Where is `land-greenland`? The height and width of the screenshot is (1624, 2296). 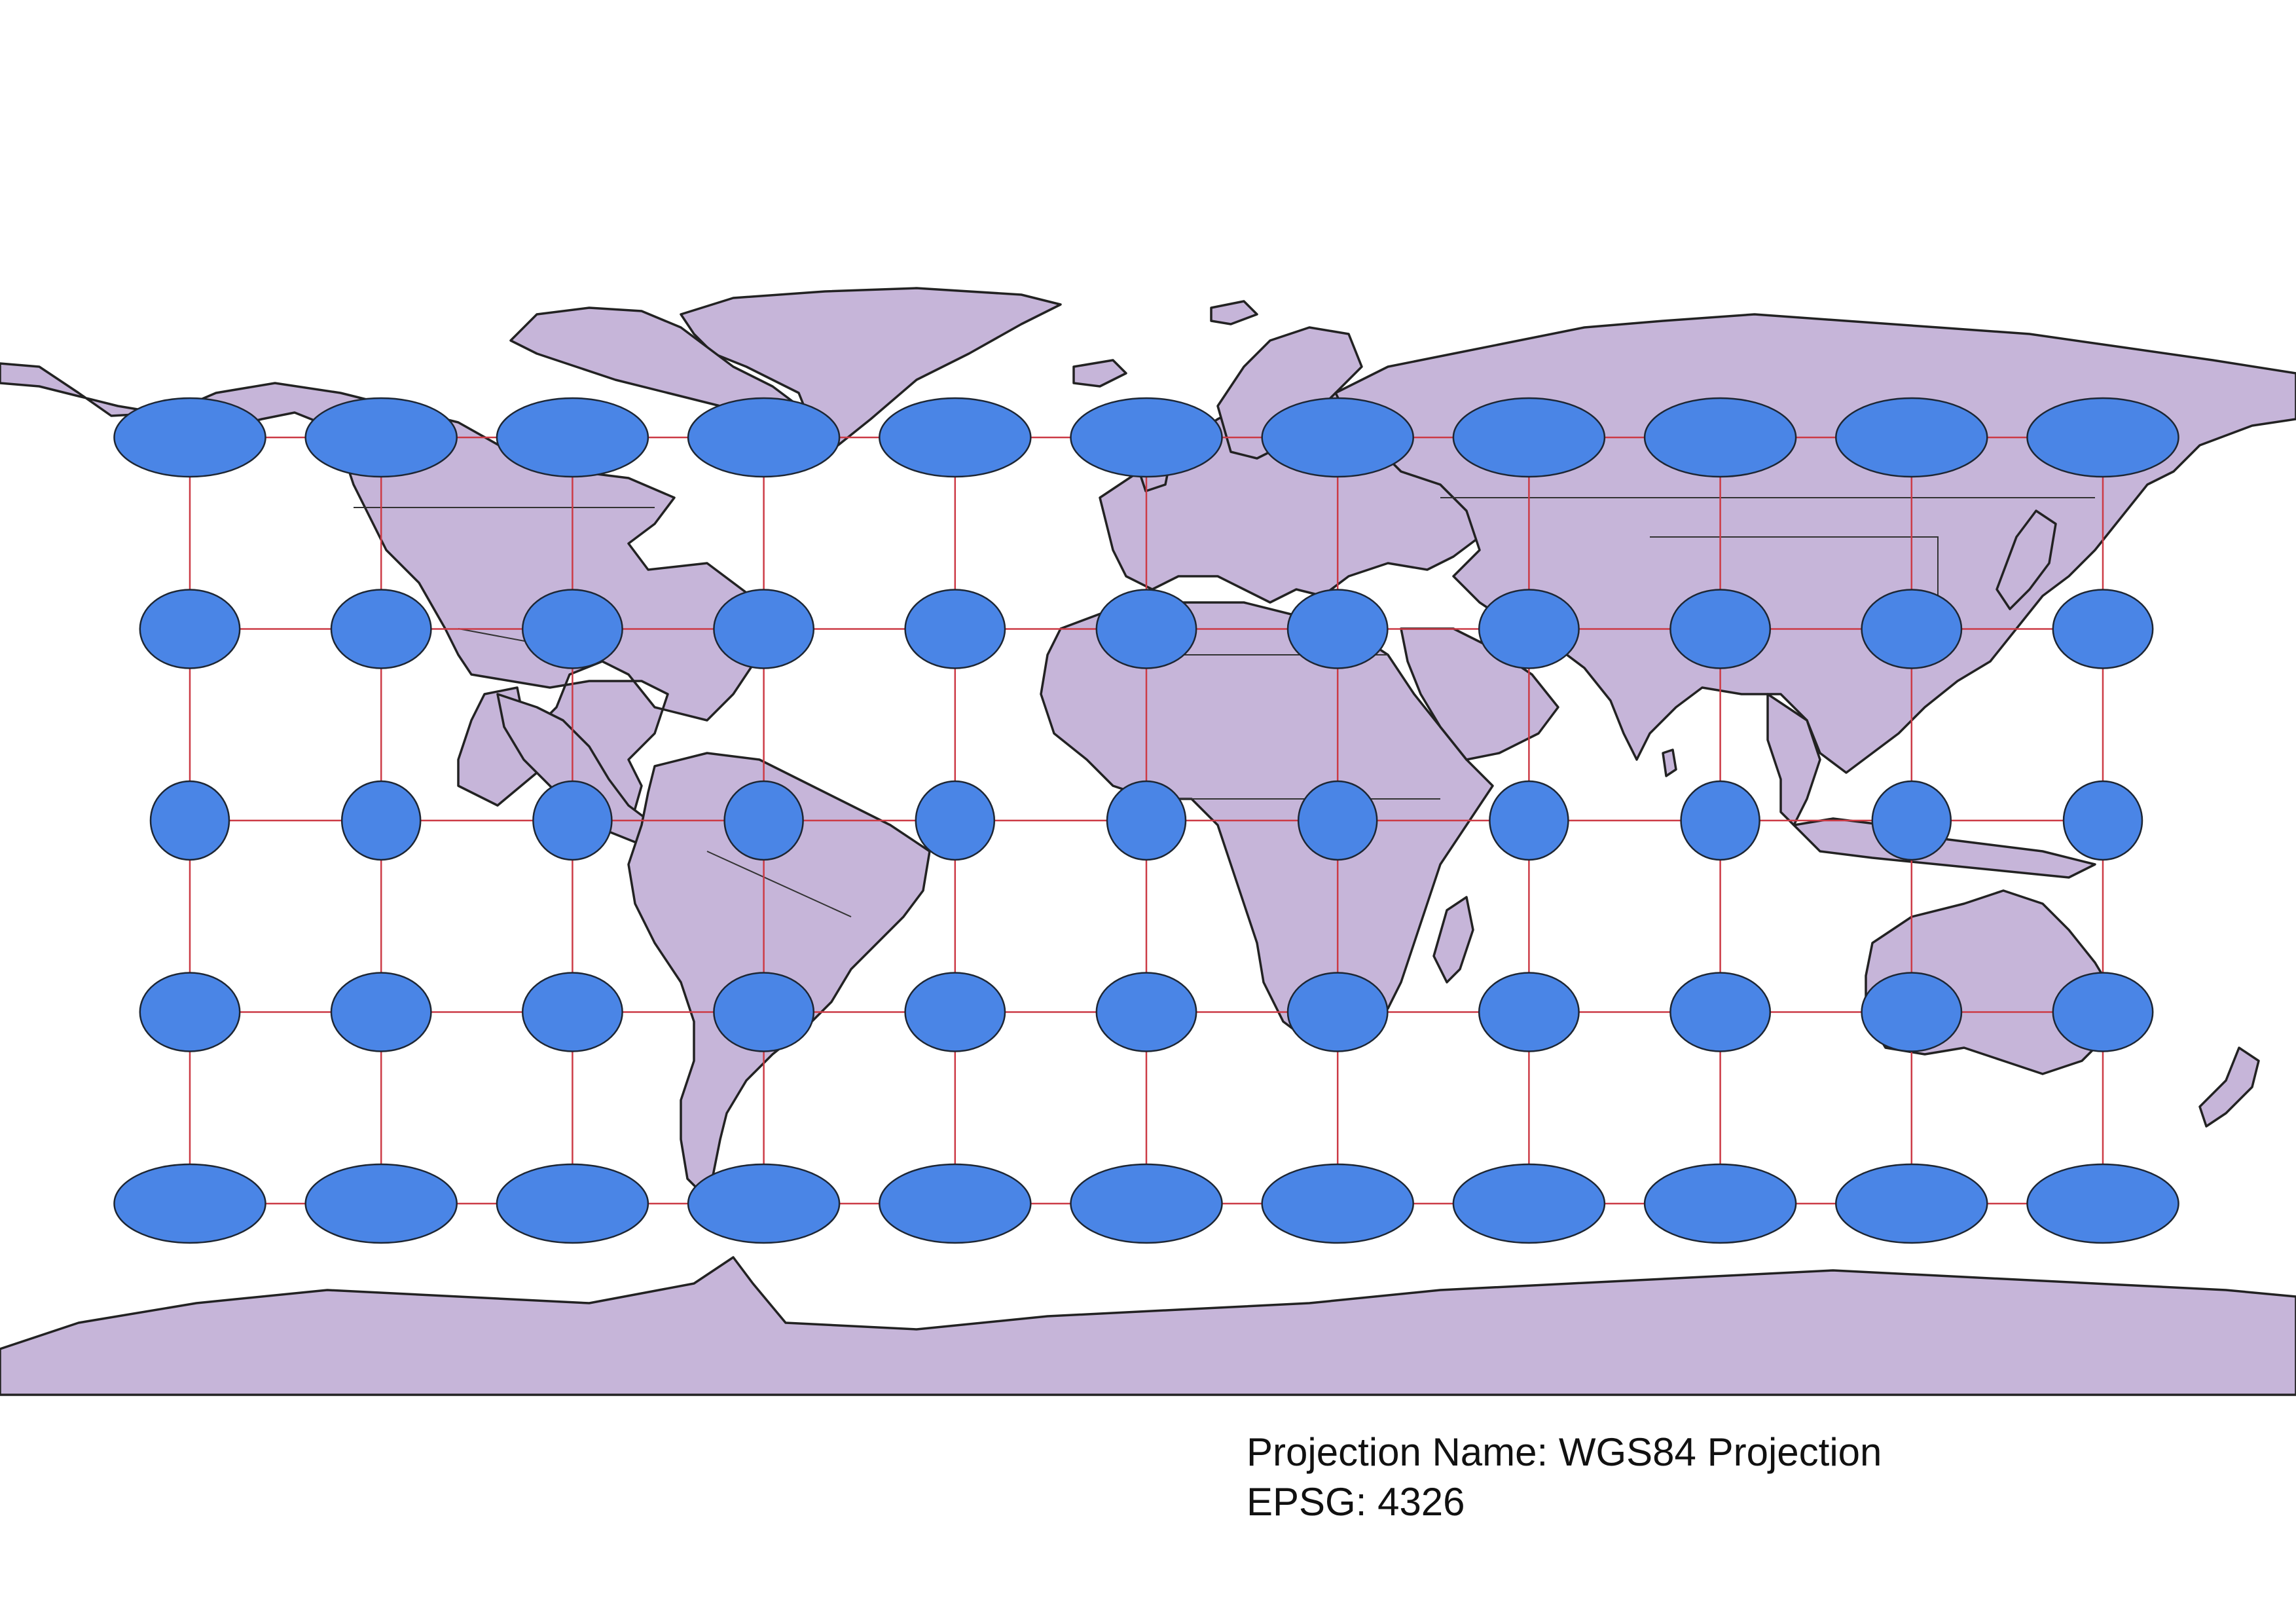 land-greenland is located at coordinates (871, 367).